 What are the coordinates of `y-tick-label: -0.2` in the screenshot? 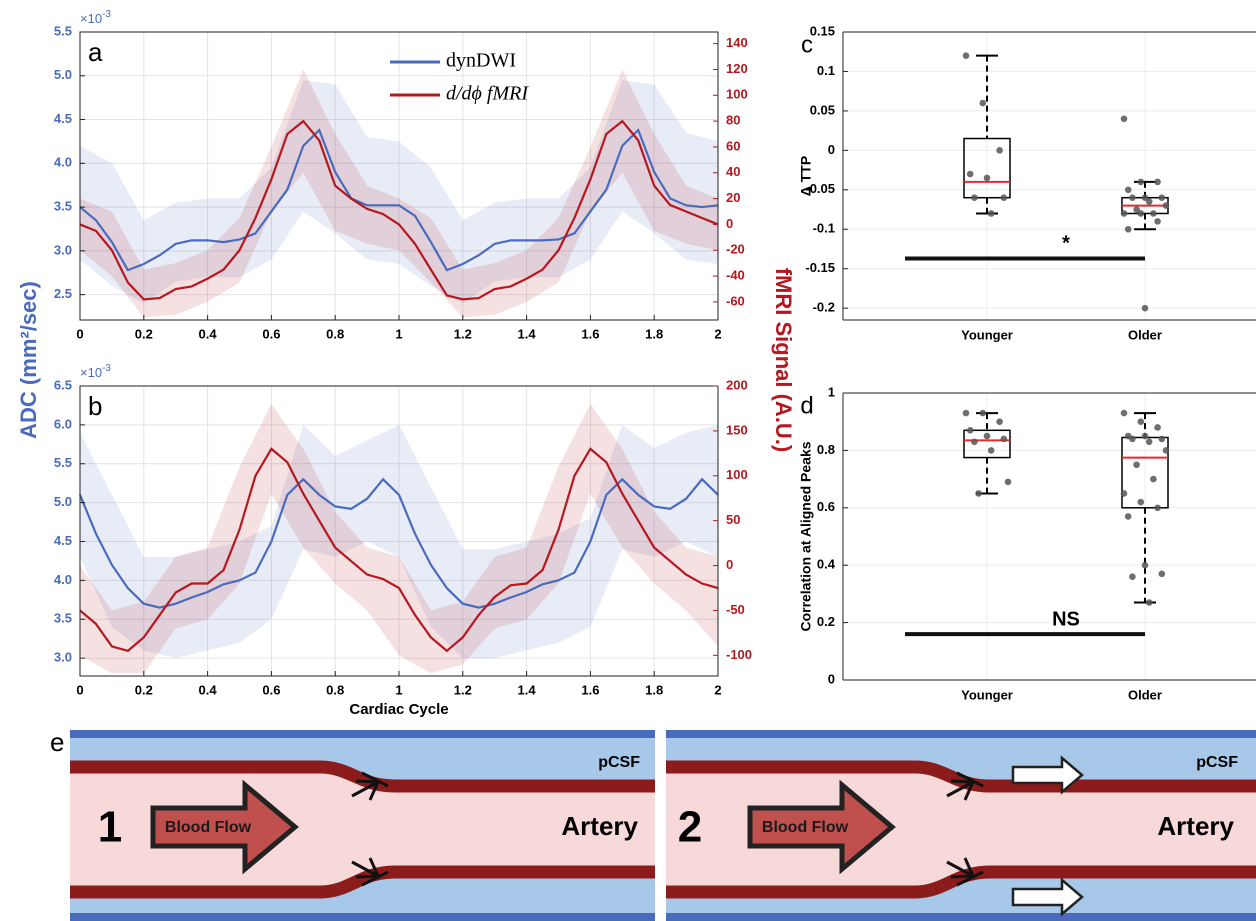 It's located at (824, 307).